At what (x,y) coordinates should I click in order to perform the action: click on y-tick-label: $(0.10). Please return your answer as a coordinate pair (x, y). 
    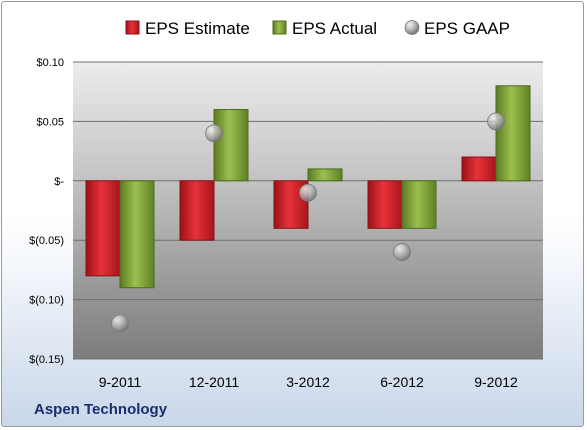
    Looking at the image, I should click on (46, 301).